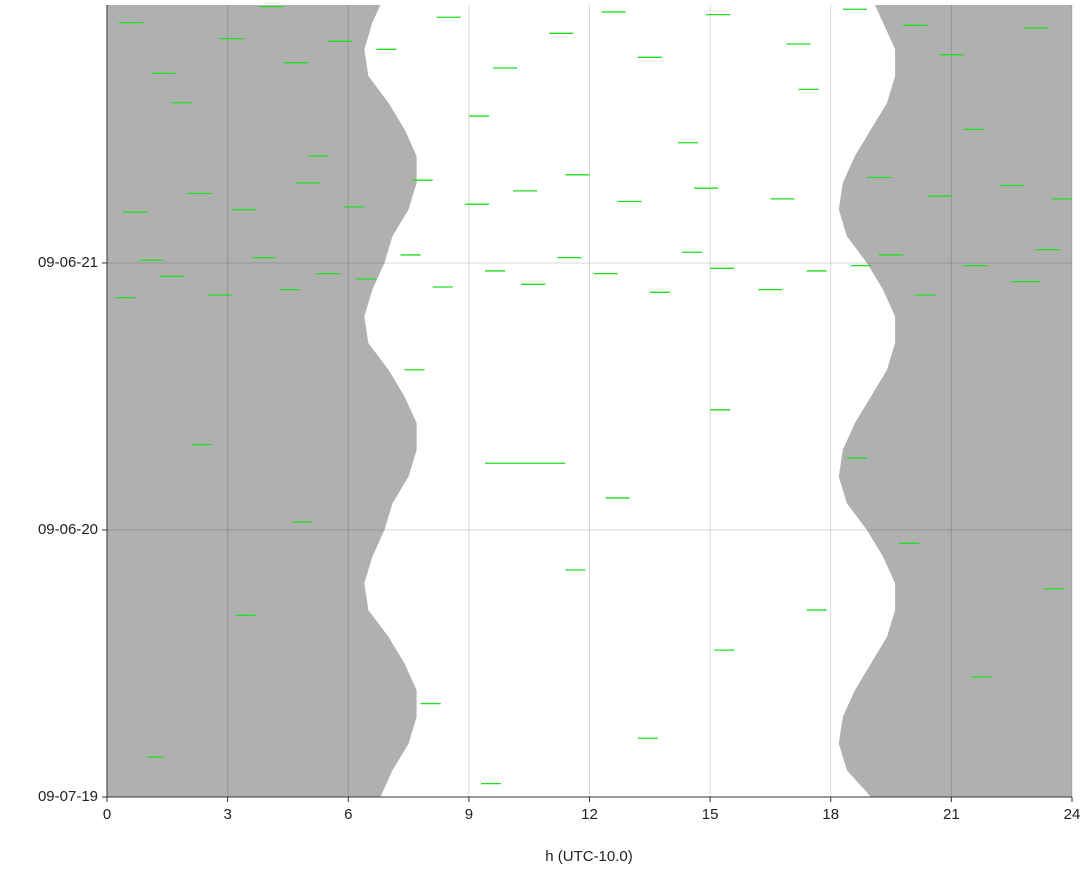 Image resolution: width=1089 pixels, height=871 pixels. Describe the element at coordinates (68, 796) in the screenshot. I see `y-tick-label: 09-07-19` at that location.